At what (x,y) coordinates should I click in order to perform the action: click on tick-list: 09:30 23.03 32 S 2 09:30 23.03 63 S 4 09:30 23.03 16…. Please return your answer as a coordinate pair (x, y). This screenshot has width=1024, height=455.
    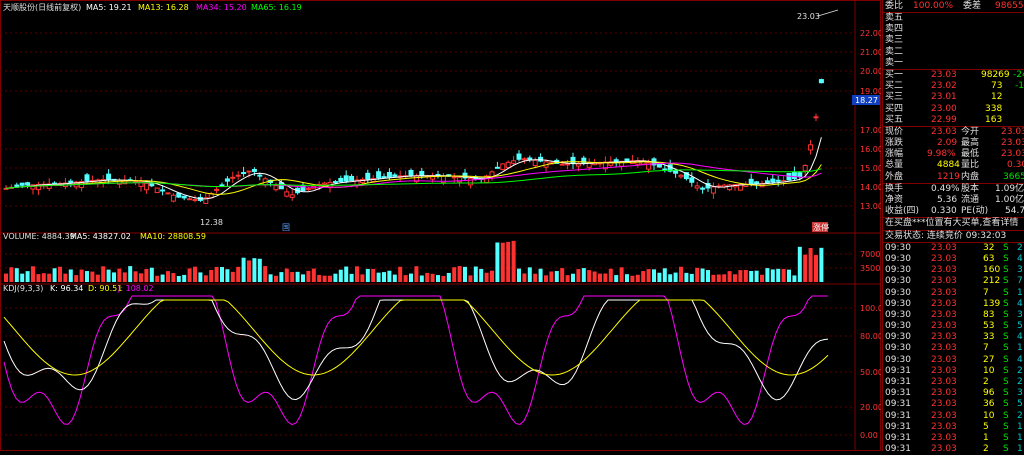
    Looking at the image, I should click on (953, 348).